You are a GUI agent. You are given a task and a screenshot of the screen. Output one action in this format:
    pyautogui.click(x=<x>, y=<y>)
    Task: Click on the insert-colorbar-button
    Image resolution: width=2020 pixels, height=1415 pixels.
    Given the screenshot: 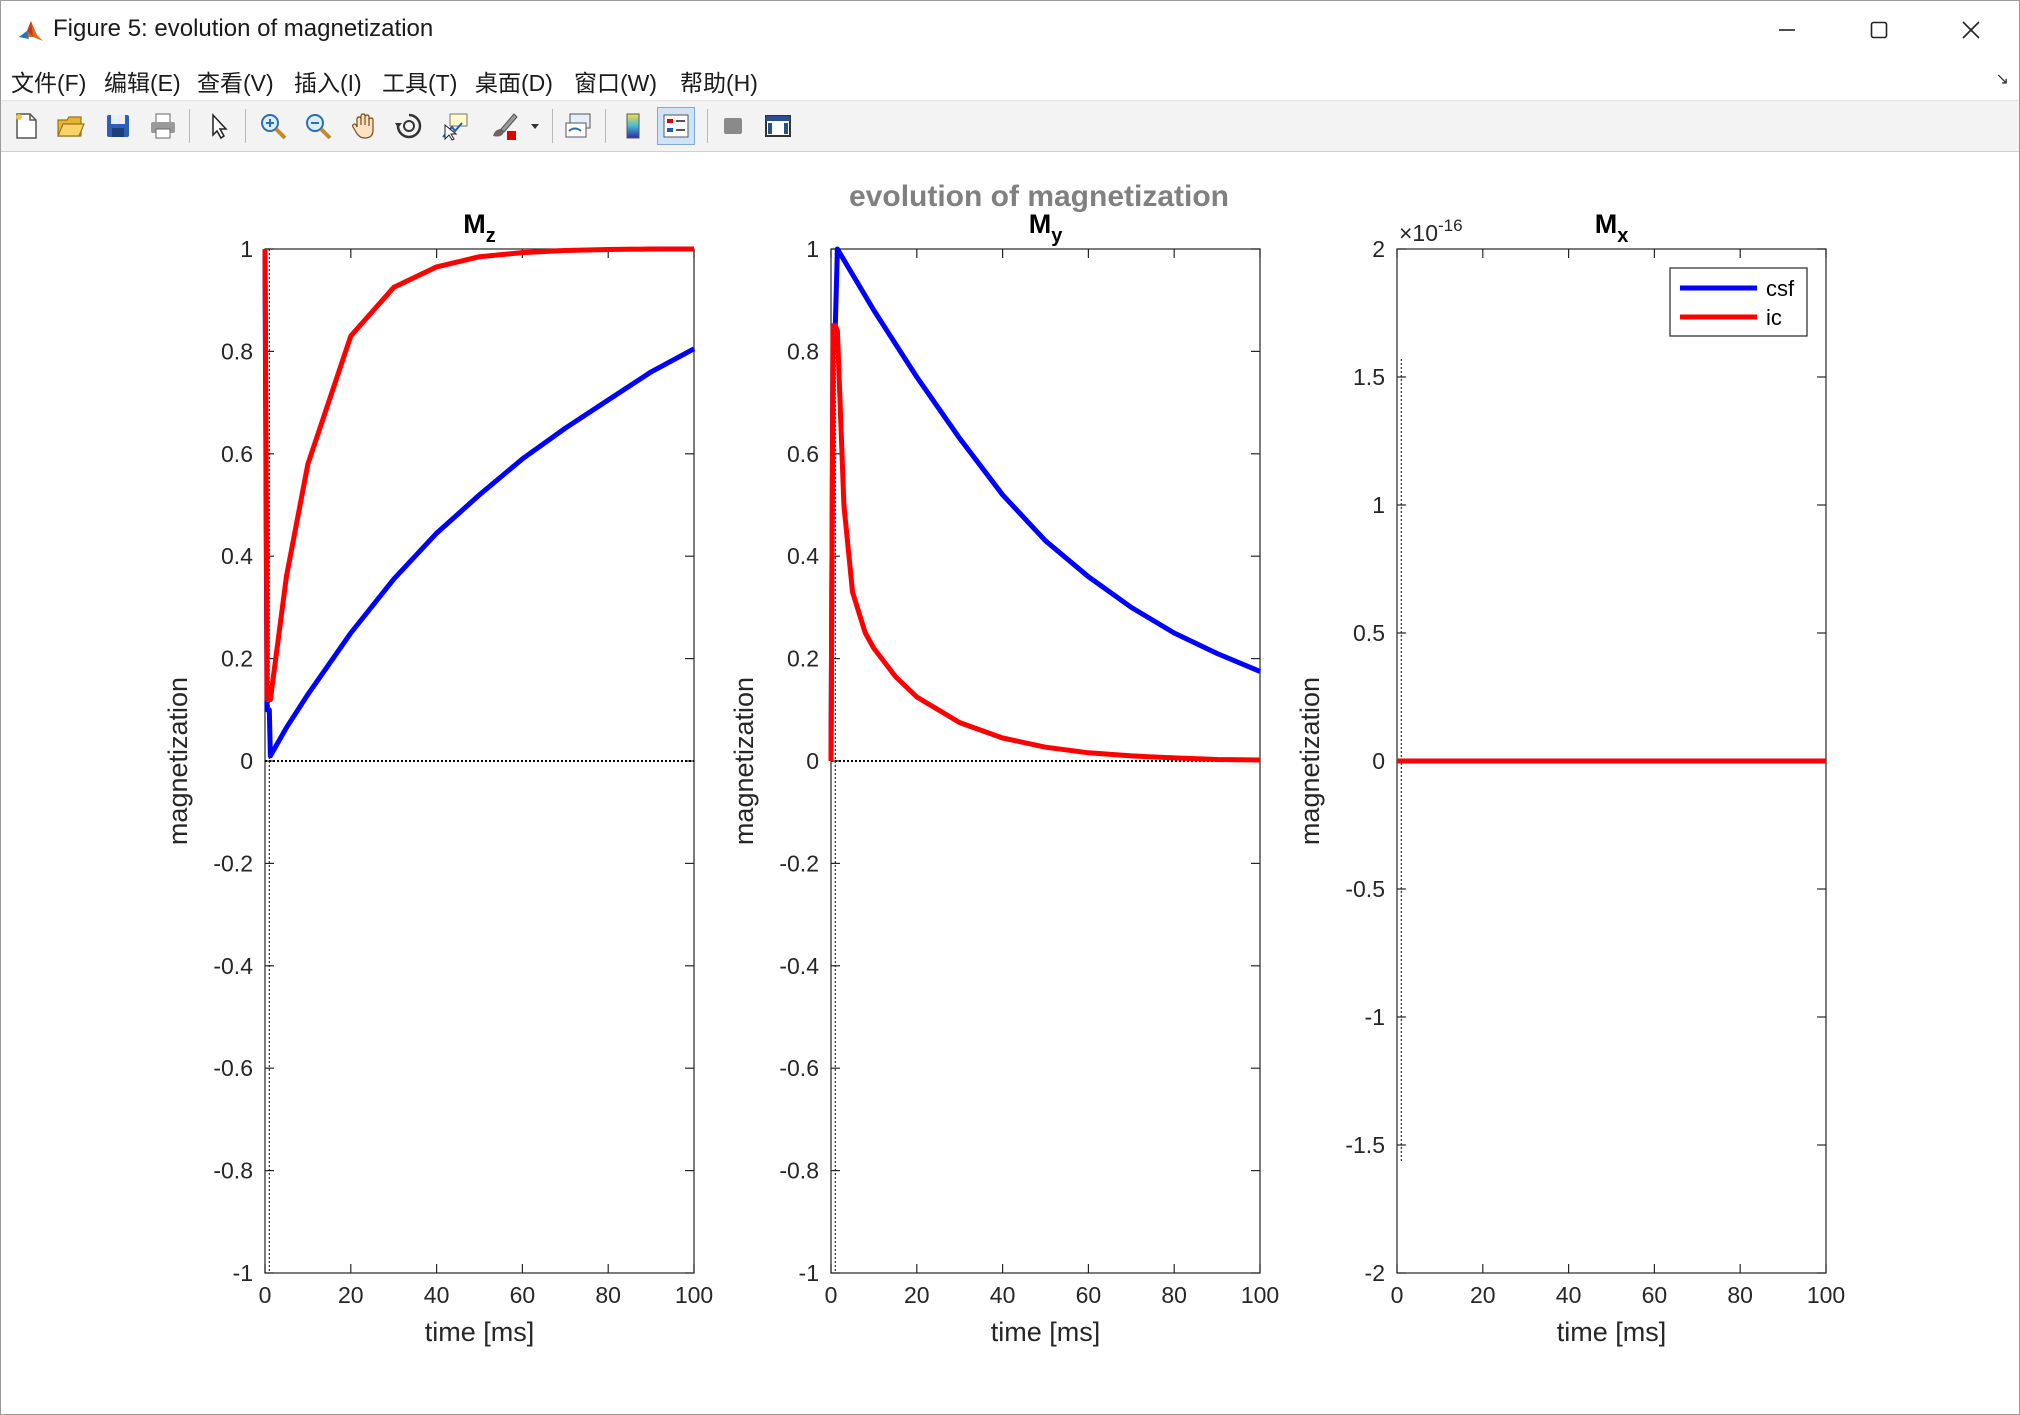 What is the action you would take?
    pyautogui.click(x=633, y=126)
    